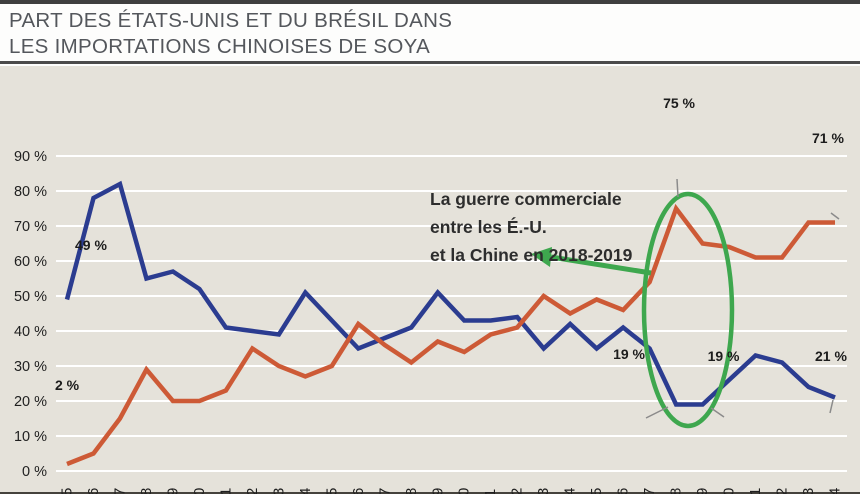 Image resolution: width=860 pixels, height=494 pixels. What do you see at coordinates (67, 491) in the screenshot?
I see `x-axis-label: 1995` at bounding box center [67, 491].